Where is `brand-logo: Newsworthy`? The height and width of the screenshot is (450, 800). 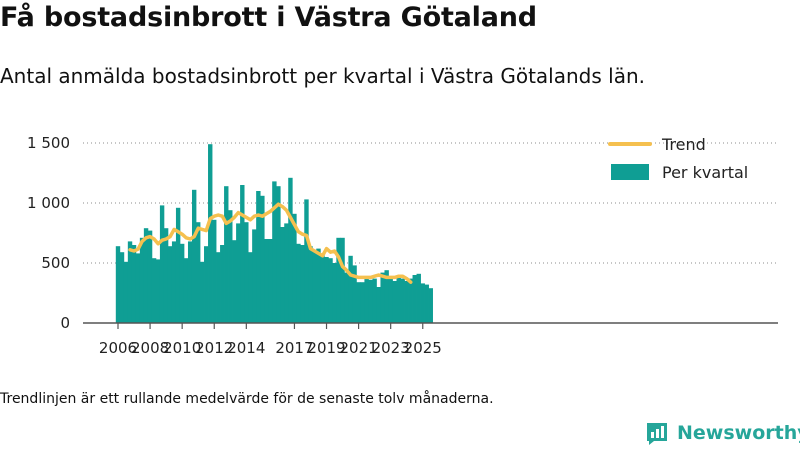 brand-logo: Newsworthy is located at coordinates (722, 433).